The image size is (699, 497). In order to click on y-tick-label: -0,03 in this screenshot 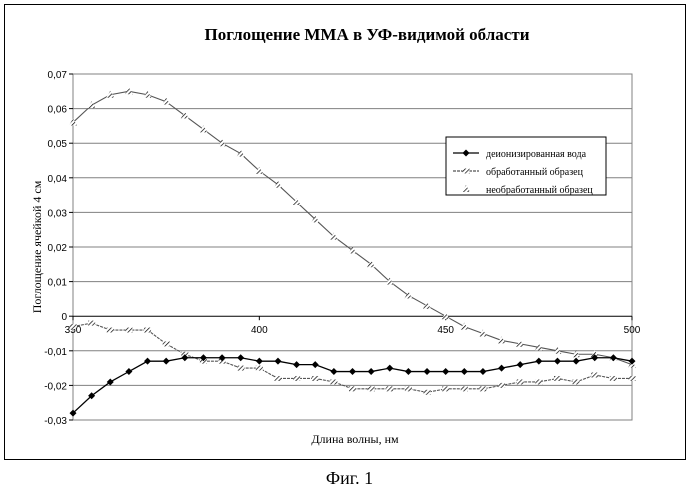, I will do `click(55, 421)`.